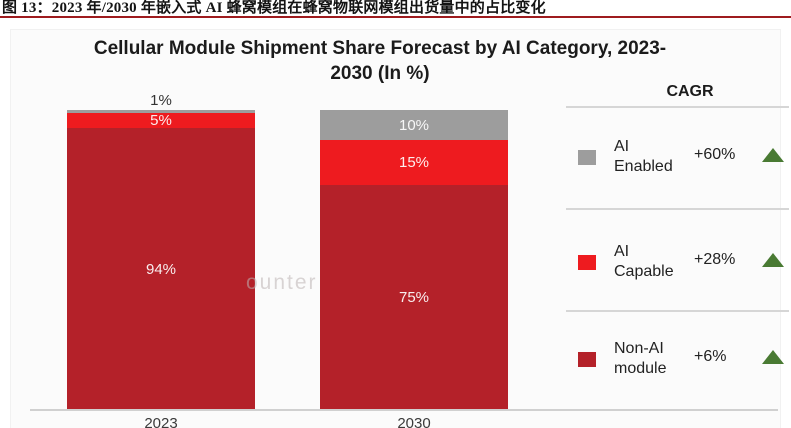 This screenshot has height=428, width=791. I want to click on legend-label: AI Enabled, so click(643, 156).